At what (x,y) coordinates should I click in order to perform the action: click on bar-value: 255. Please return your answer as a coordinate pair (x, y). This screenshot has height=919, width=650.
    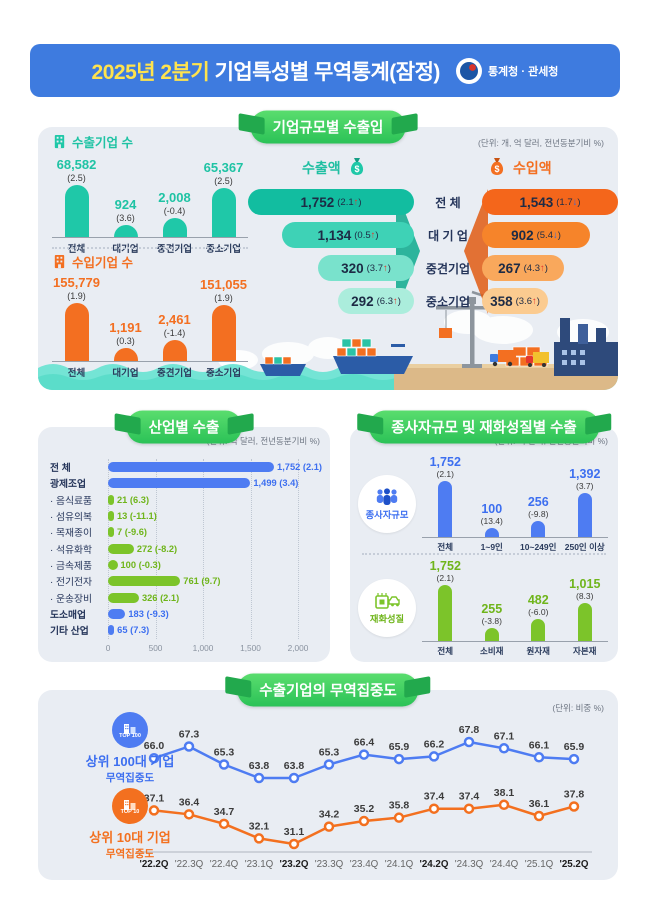
    Looking at the image, I should click on (492, 608).